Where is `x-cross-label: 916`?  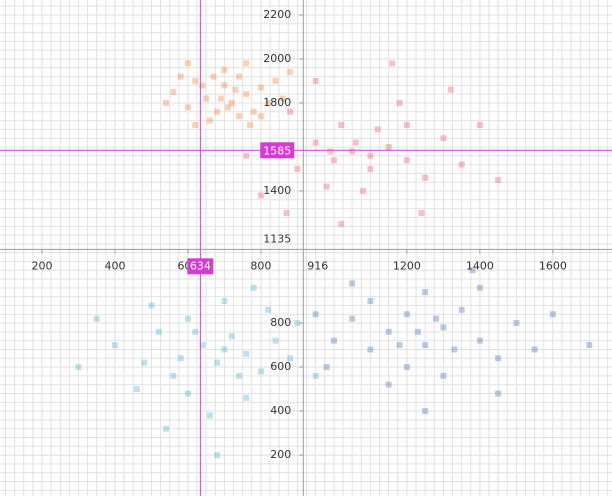
x-cross-label: 916 is located at coordinates (317, 265).